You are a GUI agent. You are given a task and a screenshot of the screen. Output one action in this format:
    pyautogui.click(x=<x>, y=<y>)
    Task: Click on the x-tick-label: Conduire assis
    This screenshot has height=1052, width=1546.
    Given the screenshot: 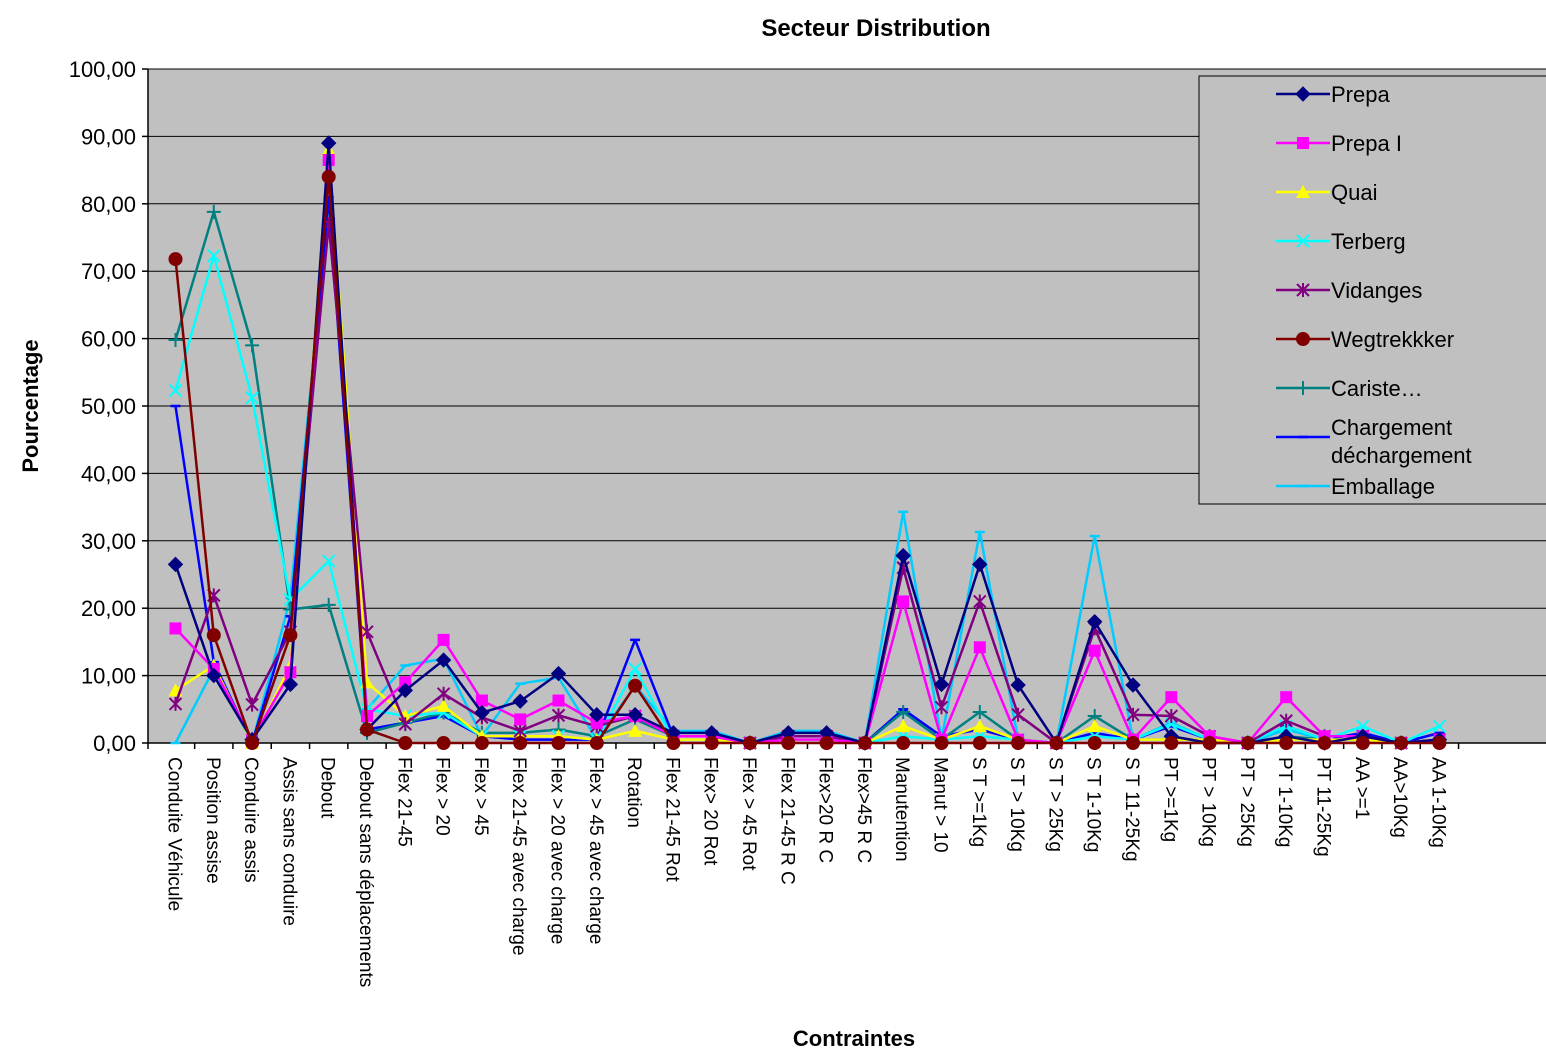 What is the action you would take?
    pyautogui.click(x=250, y=820)
    